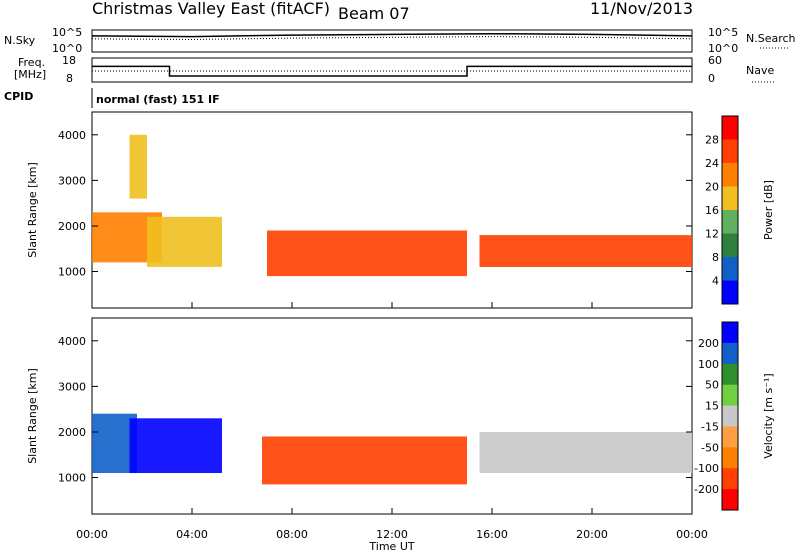  I want to click on nave-right-tick-top: 60, so click(715, 60).